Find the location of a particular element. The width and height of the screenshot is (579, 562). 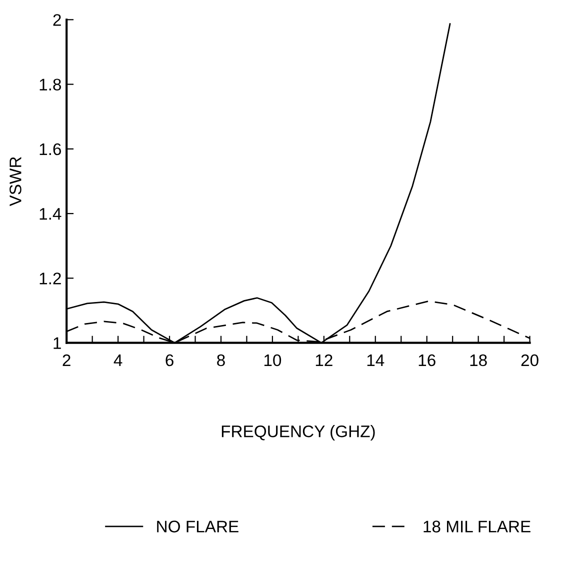

x-tick-label: 12 is located at coordinates (324, 360).